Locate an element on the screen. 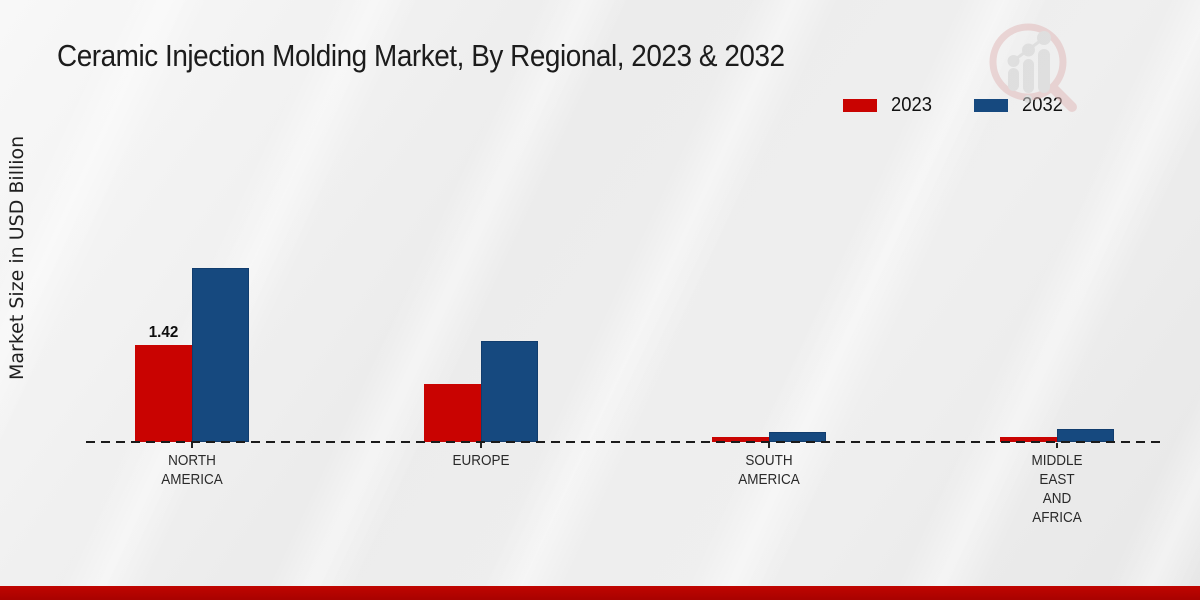  legend-item-2023: 2023 is located at coordinates (889, 105).